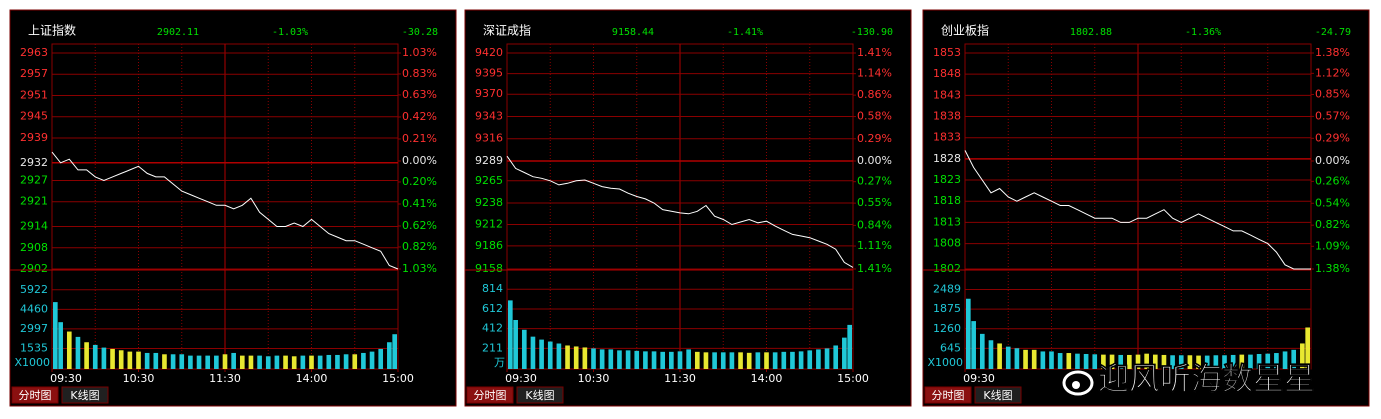 The height and width of the screenshot is (419, 1381). What do you see at coordinates (34, 328) in the screenshot?
I see `volume-tick-label: 2997` at bounding box center [34, 328].